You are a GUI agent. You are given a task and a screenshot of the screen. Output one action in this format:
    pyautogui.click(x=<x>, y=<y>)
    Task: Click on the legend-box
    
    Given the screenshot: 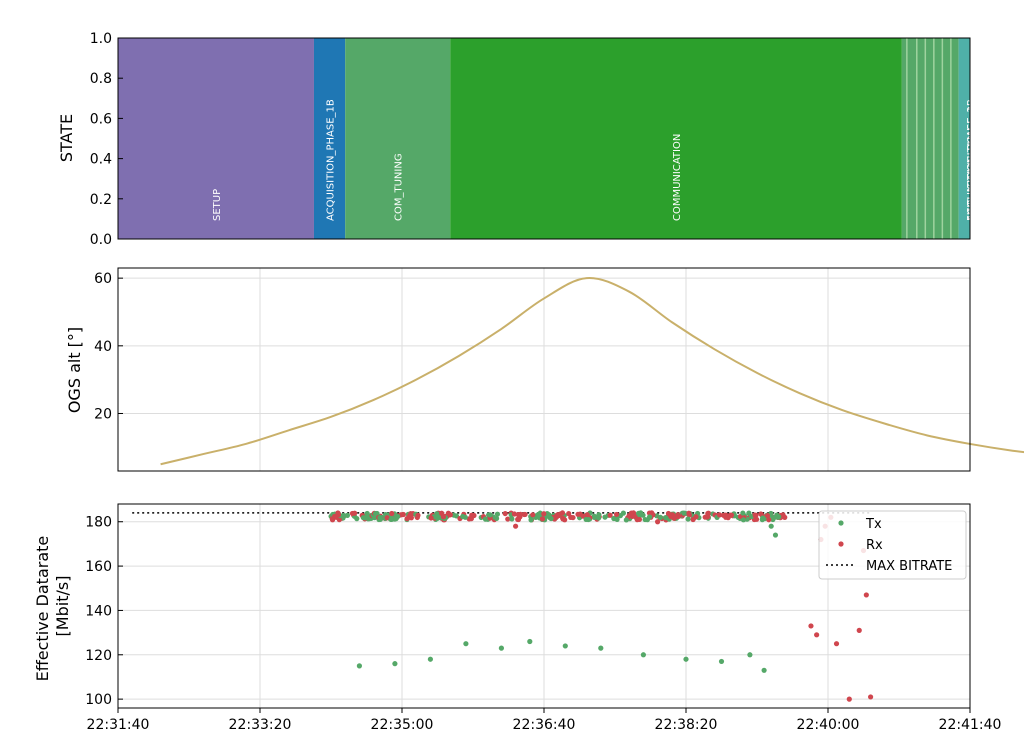 What is the action you would take?
    pyautogui.click(x=892, y=545)
    